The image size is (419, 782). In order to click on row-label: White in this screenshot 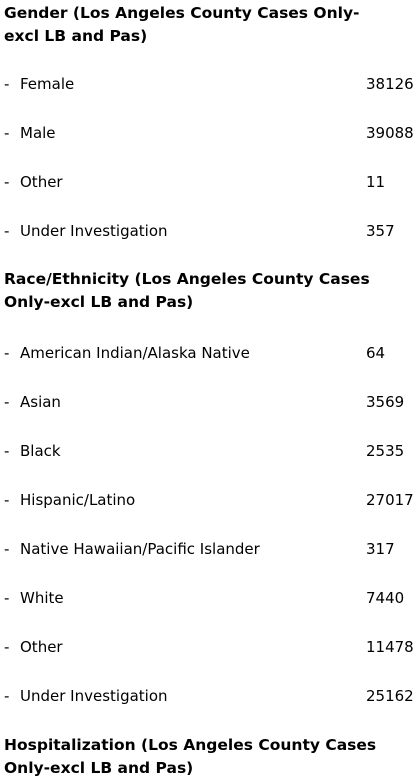, I will do `click(42, 598)`.